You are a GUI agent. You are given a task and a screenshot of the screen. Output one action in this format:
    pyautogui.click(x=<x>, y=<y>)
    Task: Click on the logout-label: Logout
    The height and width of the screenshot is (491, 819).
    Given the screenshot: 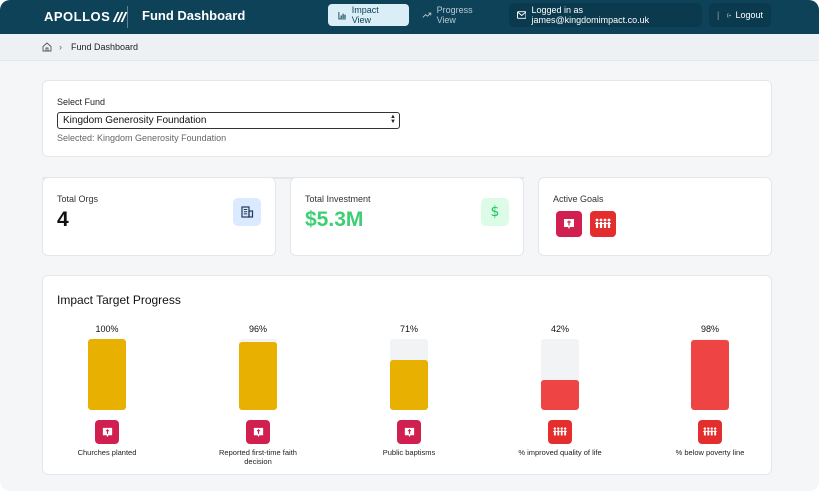 What is the action you would take?
    pyautogui.click(x=749, y=15)
    